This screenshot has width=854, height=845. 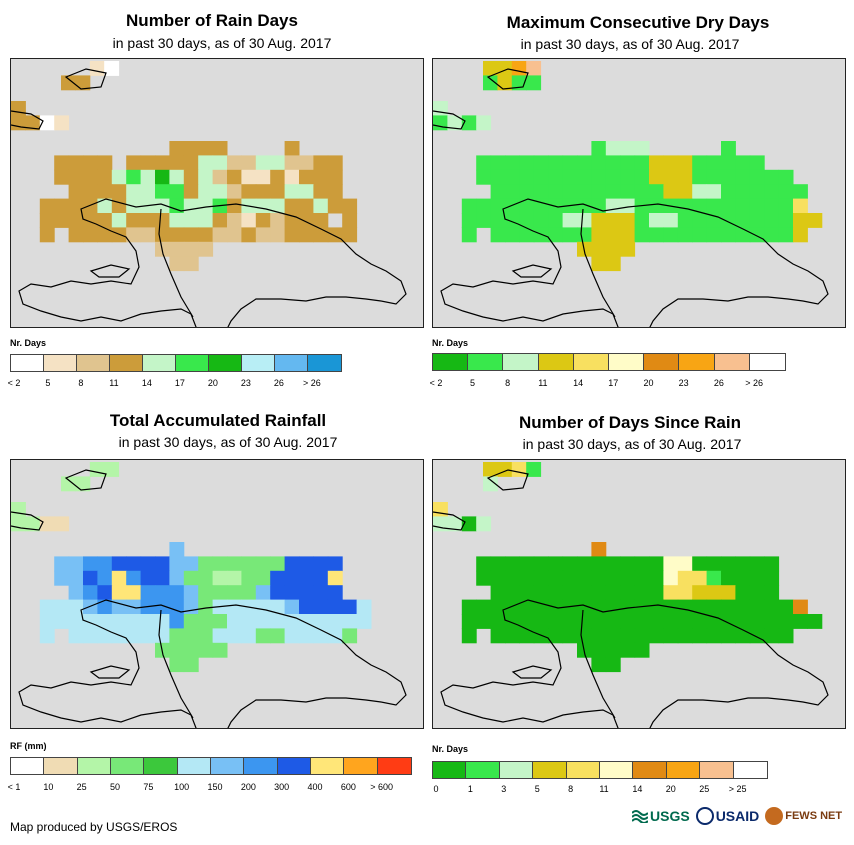 What do you see at coordinates (727, 816) in the screenshot?
I see `usaid-logo: USAID` at bounding box center [727, 816].